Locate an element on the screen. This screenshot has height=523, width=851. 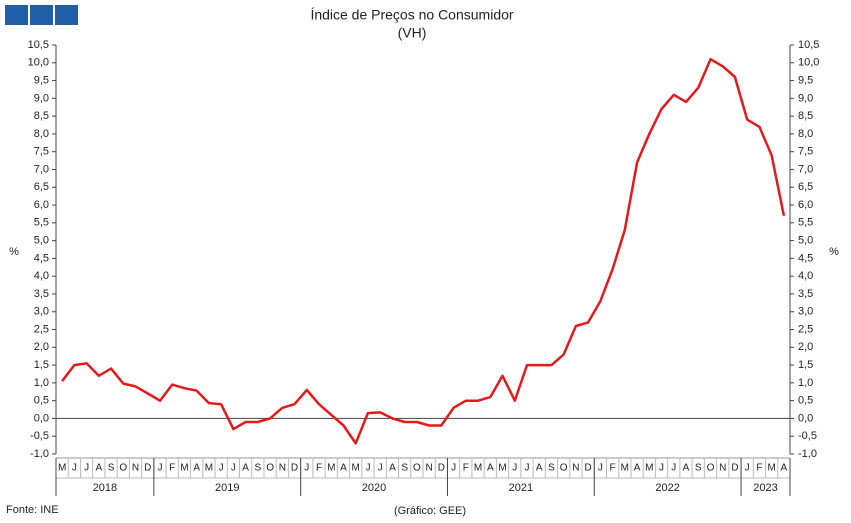
y-tick-label: 7,5 is located at coordinates (41, 152).